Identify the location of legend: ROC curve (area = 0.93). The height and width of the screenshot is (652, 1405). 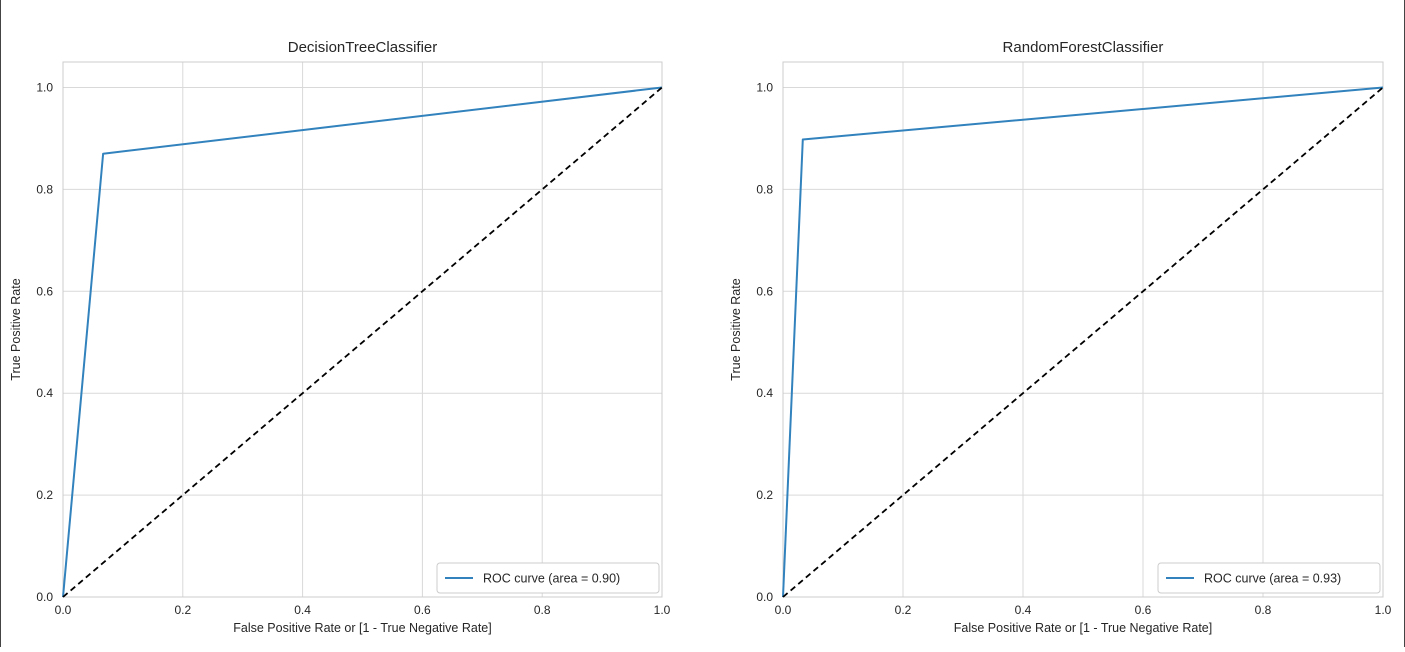
(1269, 578).